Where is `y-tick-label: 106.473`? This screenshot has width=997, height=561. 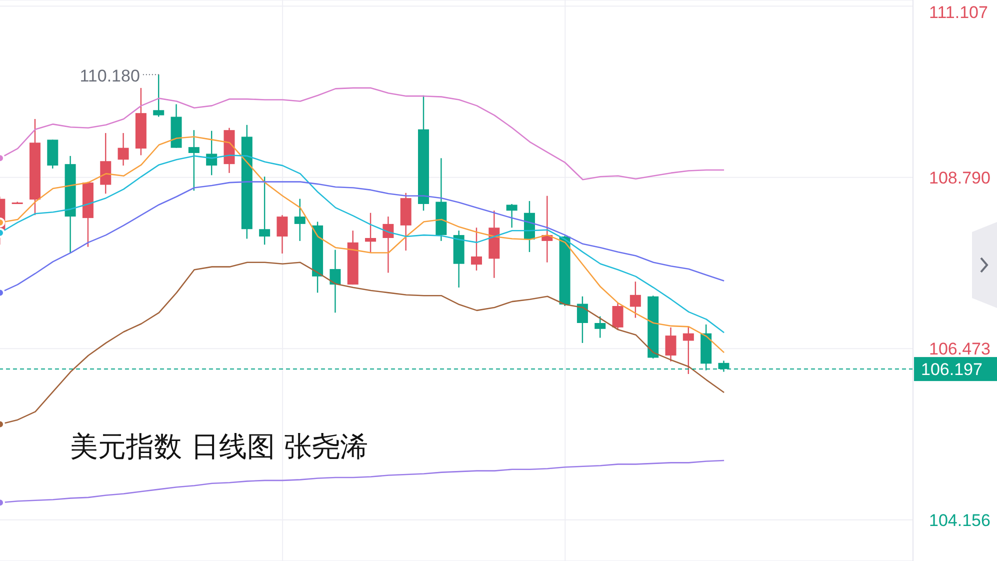
y-tick-label: 106.473 is located at coordinates (959, 349).